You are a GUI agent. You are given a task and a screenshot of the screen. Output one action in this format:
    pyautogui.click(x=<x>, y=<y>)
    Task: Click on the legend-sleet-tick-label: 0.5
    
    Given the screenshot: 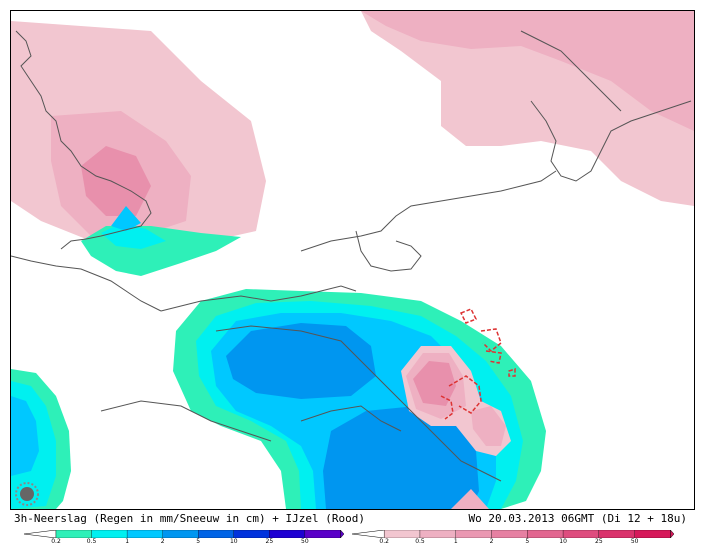 What is the action you would take?
    pyautogui.click(x=420, y=541)
    